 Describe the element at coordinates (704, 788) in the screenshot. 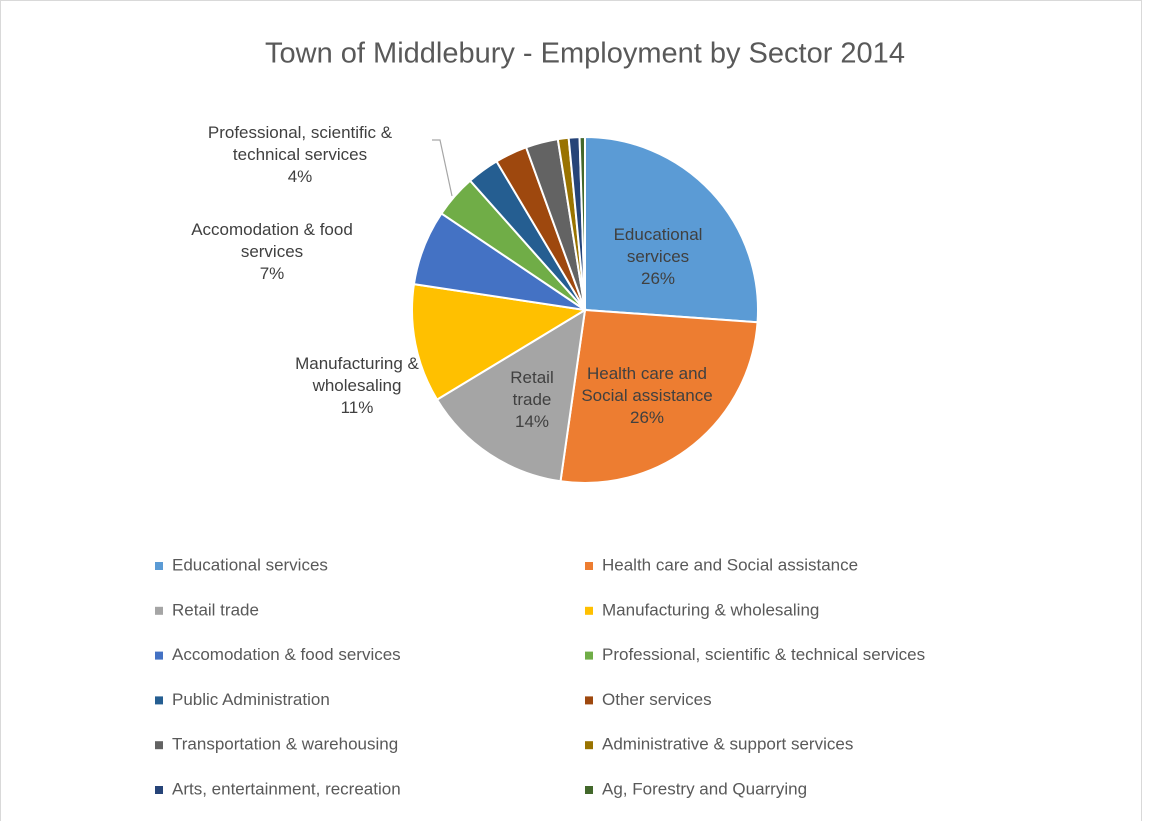

I see `legend-label: Ag, Forestry and Quarrying` at that location.